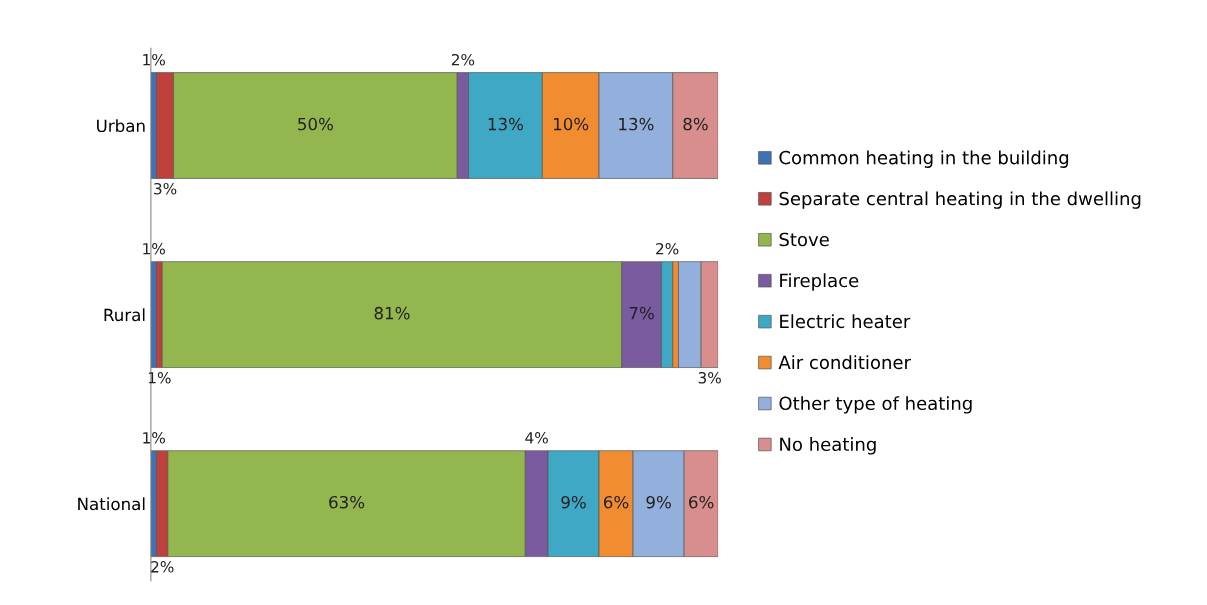 This screenshot has height=605, width=1207. Describe the element at coordinates (924, 159) in the screenshot. I see `legend-label: Common heating in the building` at that location.